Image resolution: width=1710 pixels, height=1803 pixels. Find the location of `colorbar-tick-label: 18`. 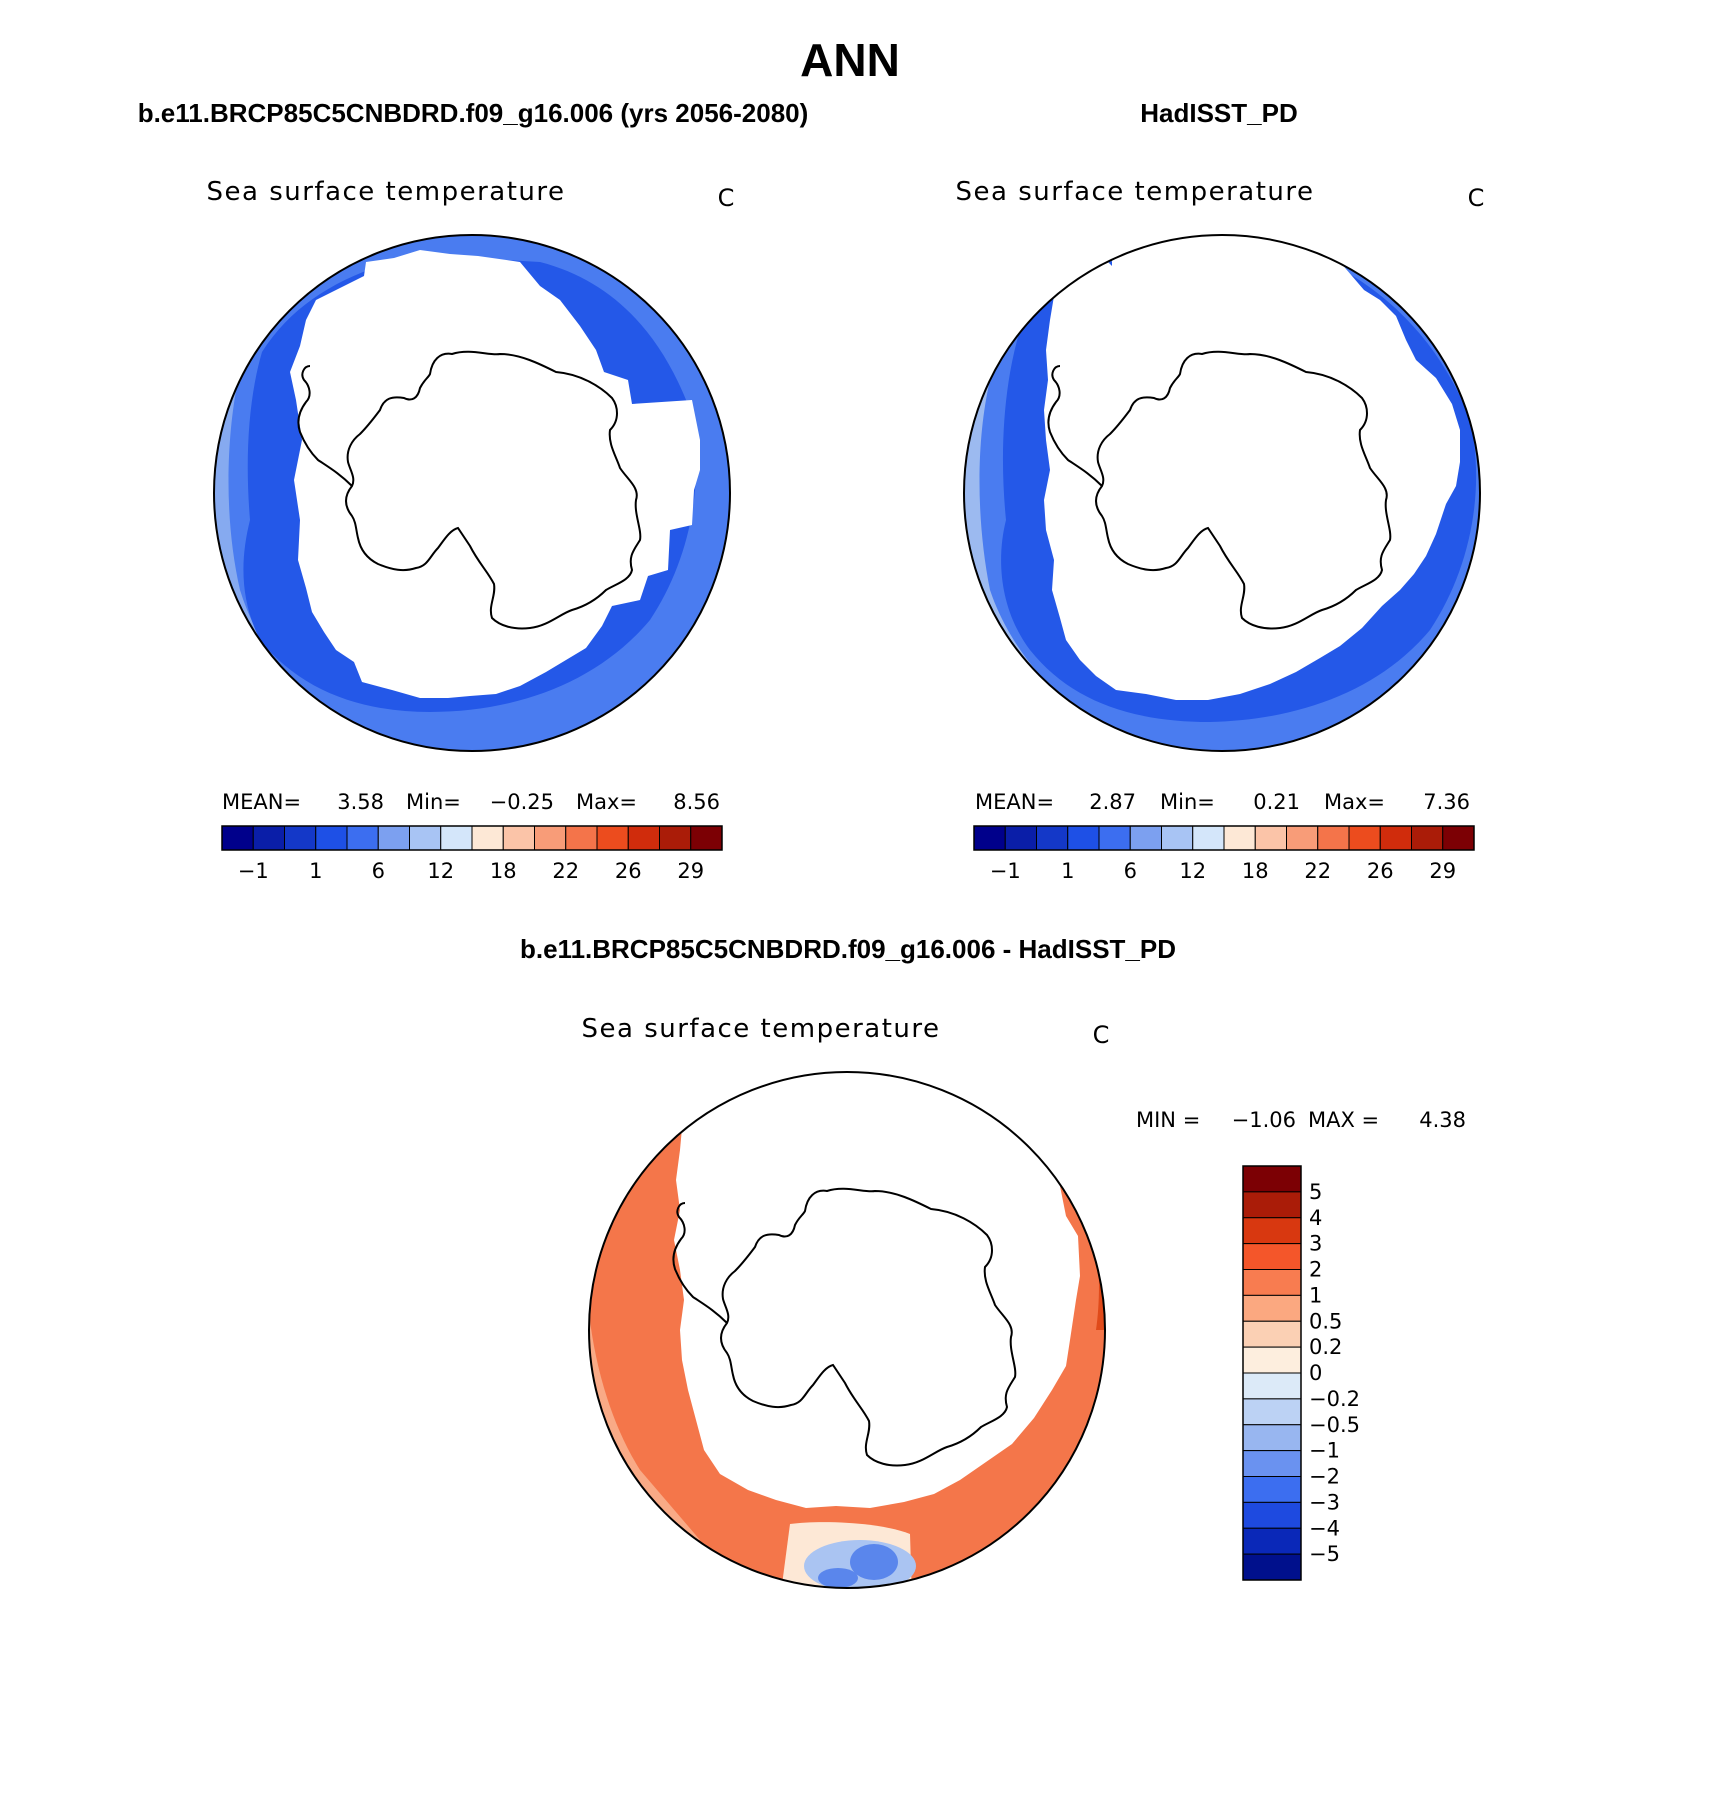

colorbar-tick-label: 18 is located at coordinates (503, 871).